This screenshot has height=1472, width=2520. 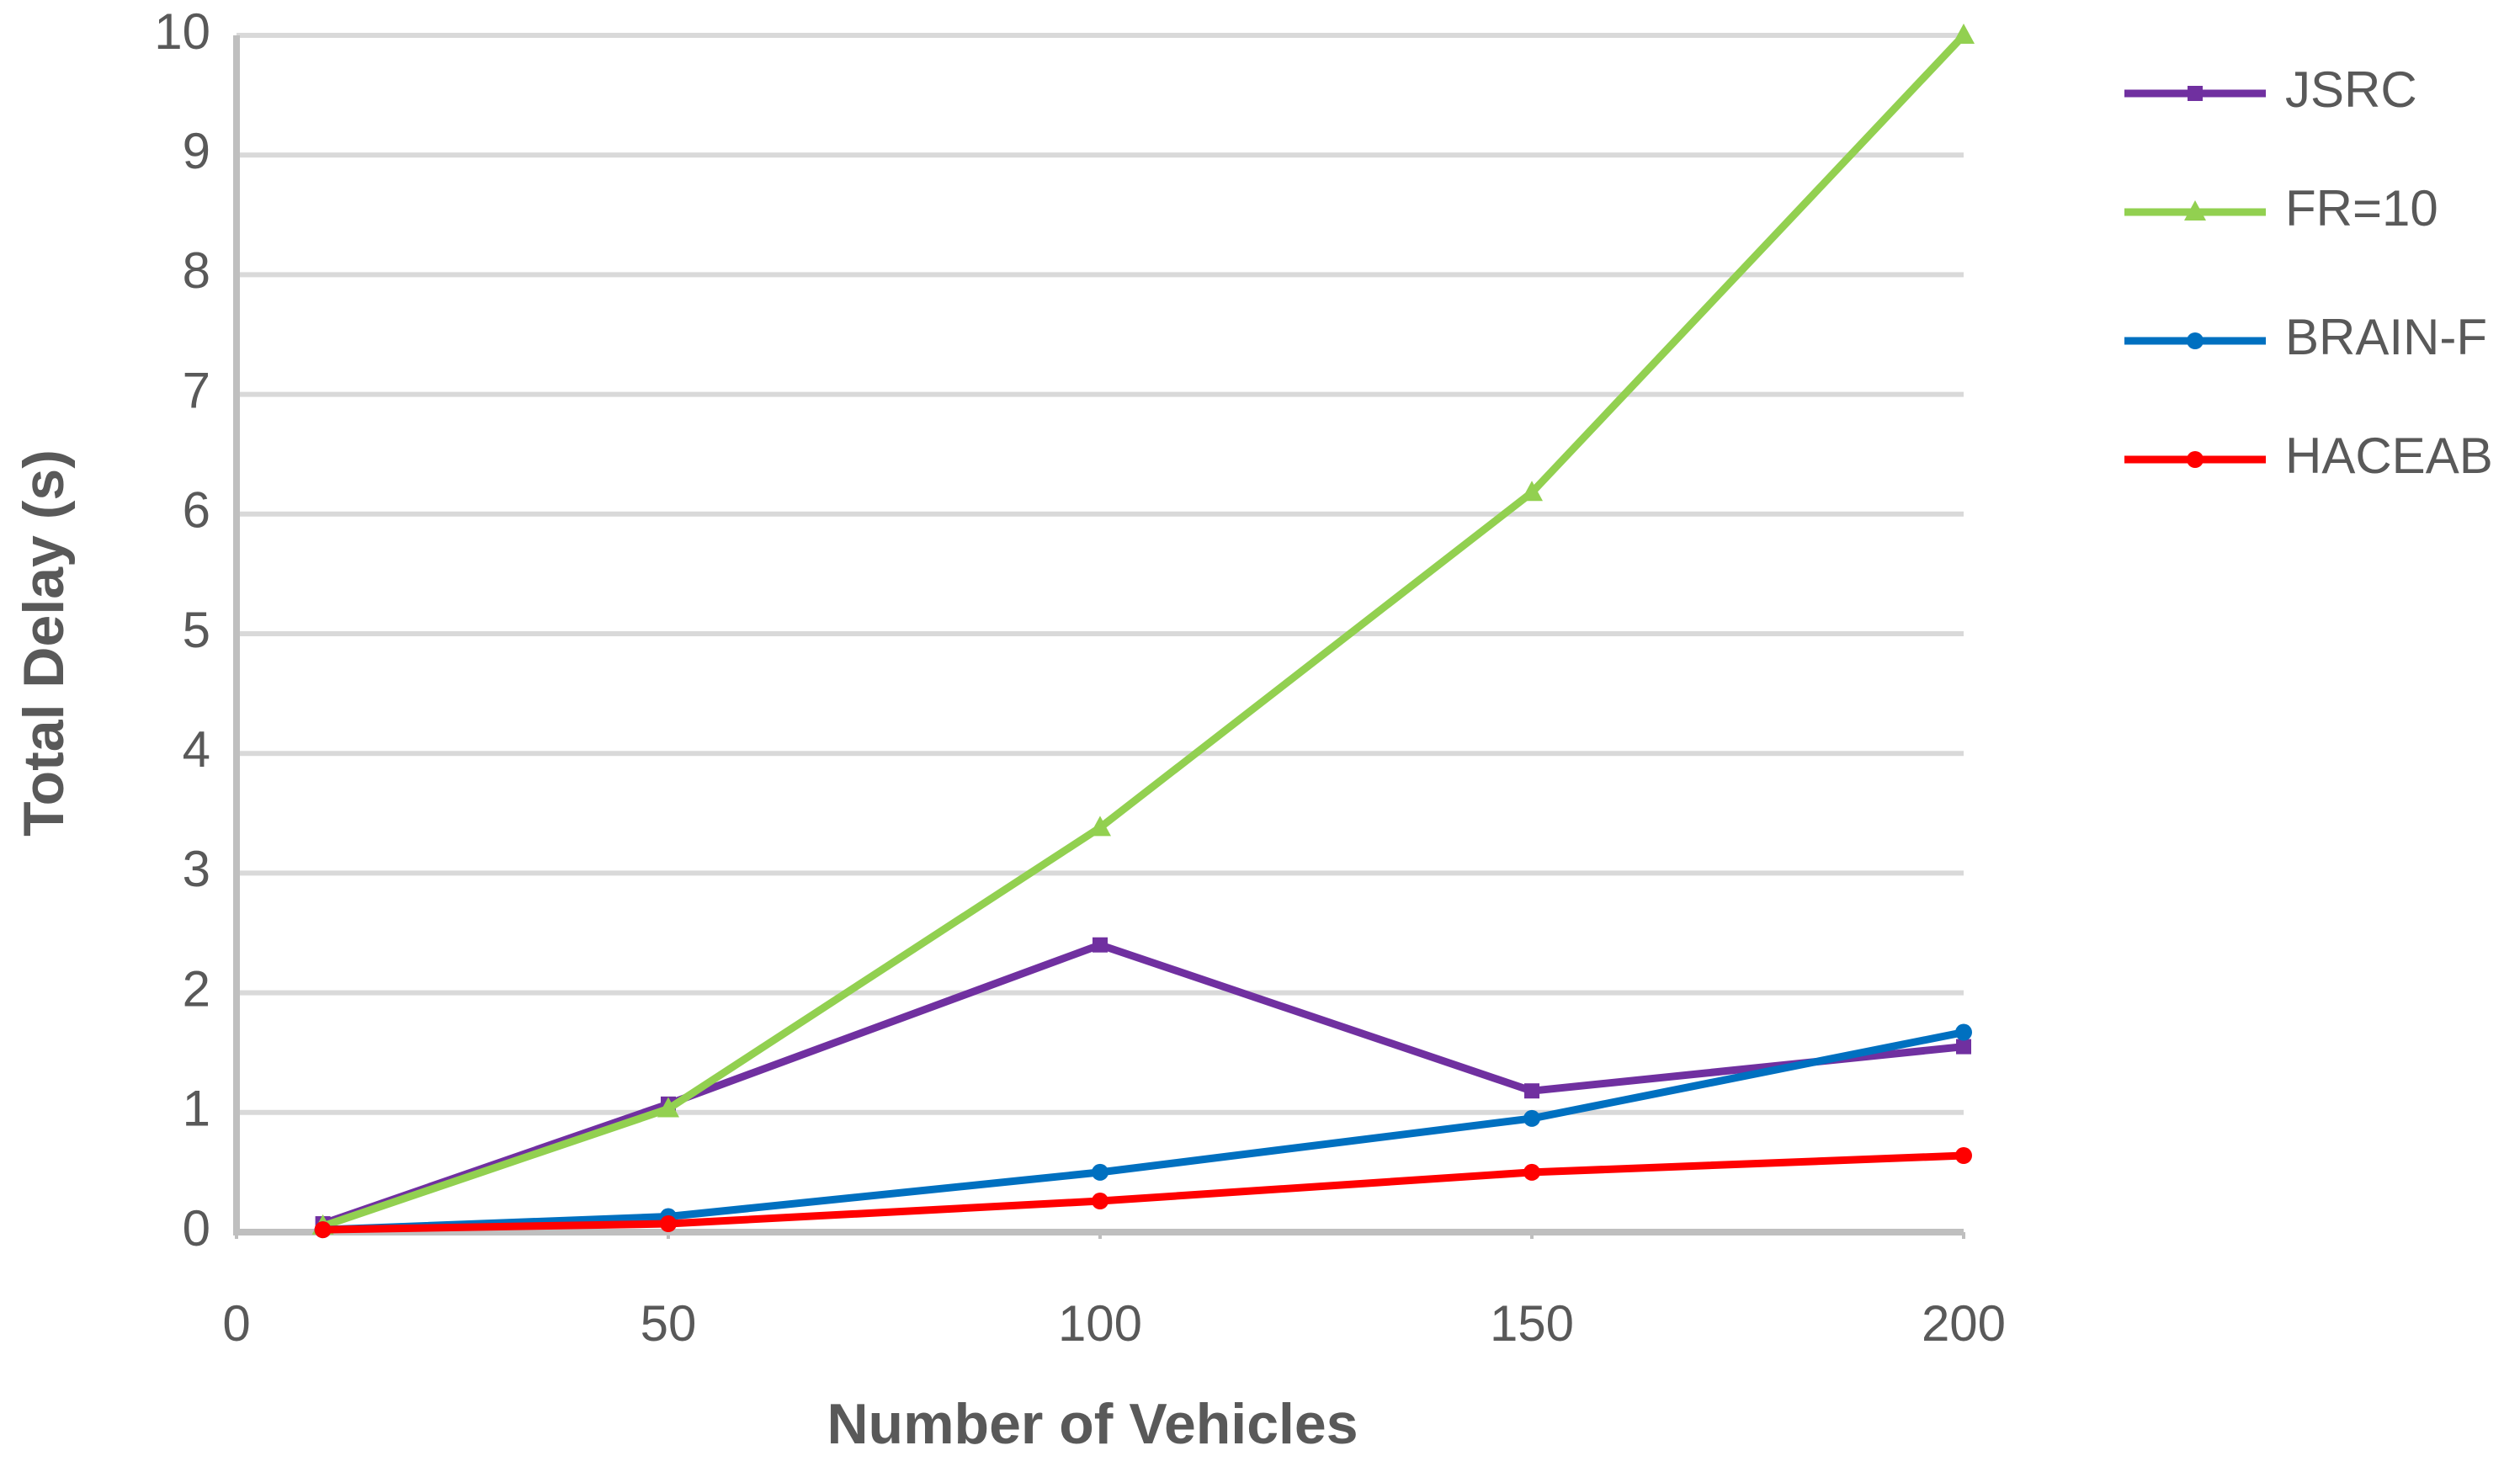 I want to click on x-axis-title: Number of Vehicles, so click(x=1092, y=1424).